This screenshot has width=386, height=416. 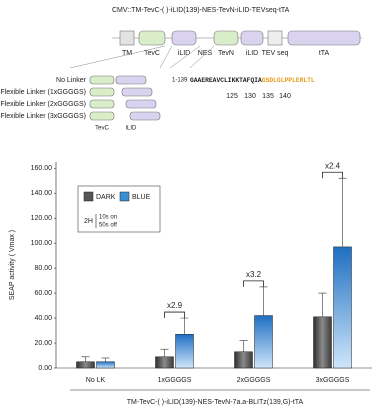 What do you see at coordinates (333, 380) in the screenshot?
I see `x-tick-label: 3xGGGGS` at bounding box center [333, 380].